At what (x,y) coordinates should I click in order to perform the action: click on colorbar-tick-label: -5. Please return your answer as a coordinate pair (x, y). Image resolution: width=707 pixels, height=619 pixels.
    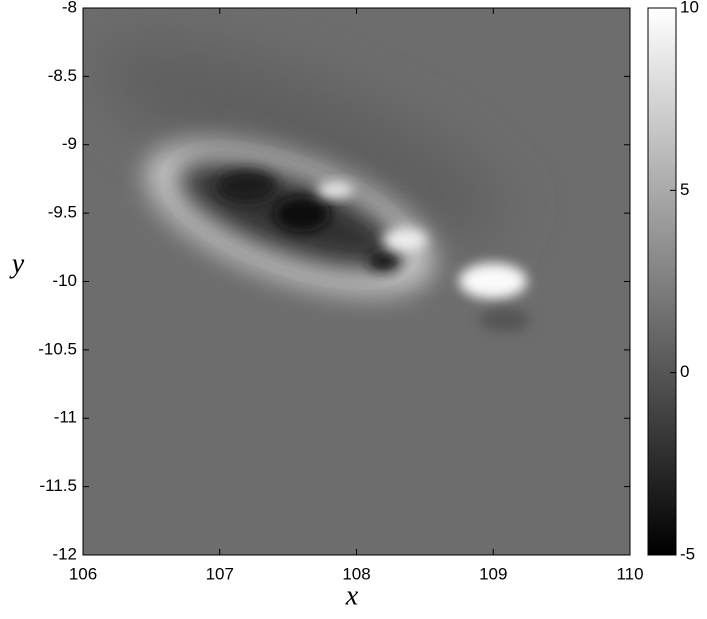
    Looking at the image, I should click on (687, 553).